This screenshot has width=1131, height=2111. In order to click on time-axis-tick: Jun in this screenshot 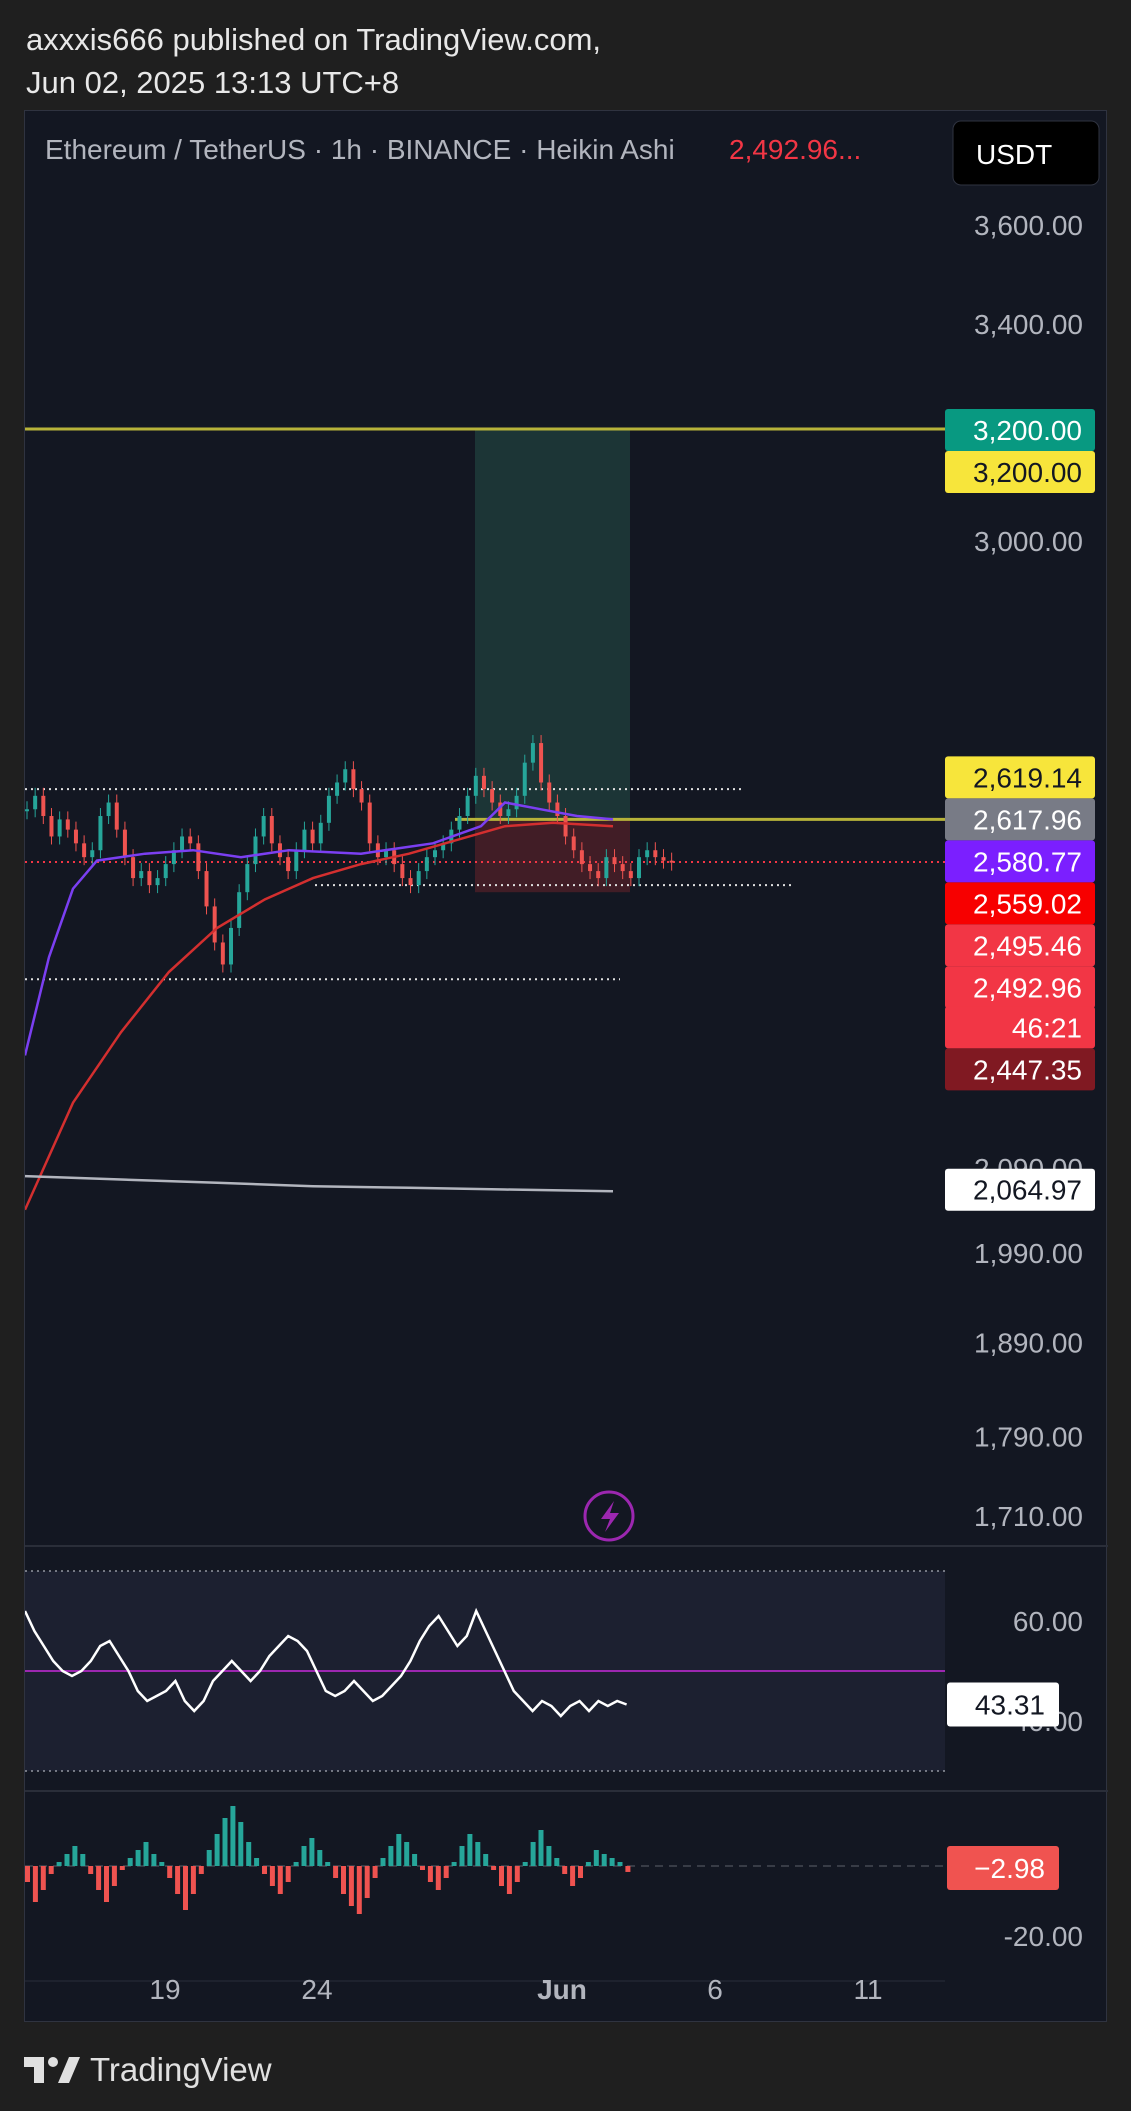, I will do `click(562, 1989)`.